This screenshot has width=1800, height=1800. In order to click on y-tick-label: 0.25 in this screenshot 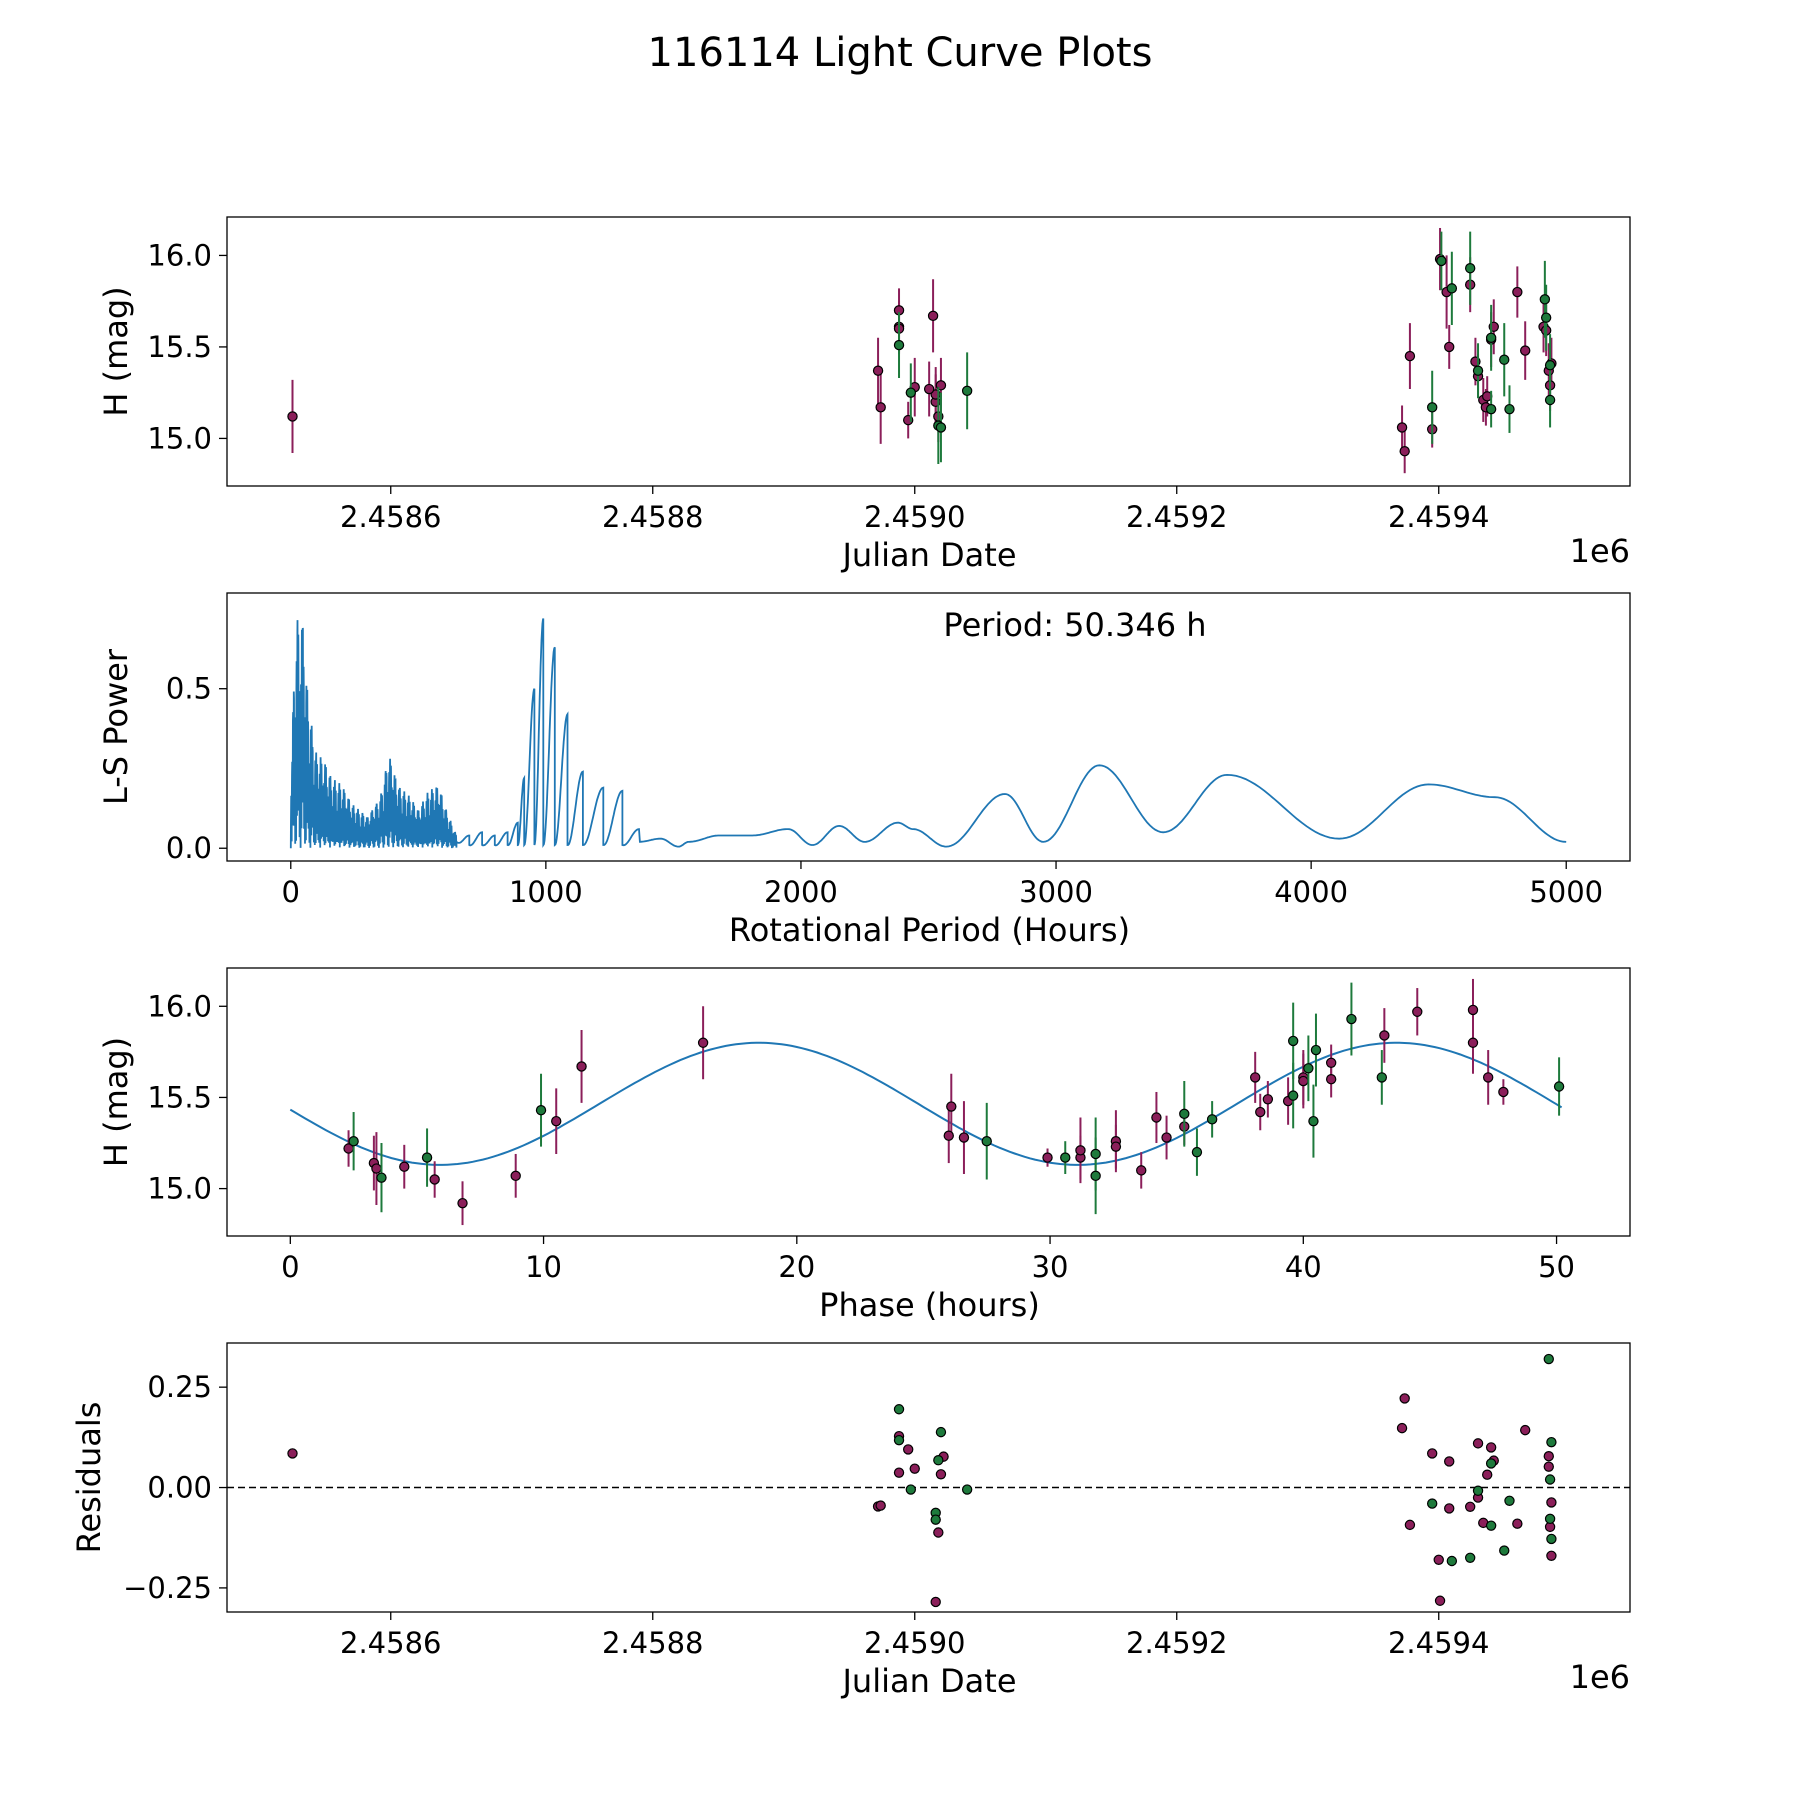, I will do `click(179, 1387)`.